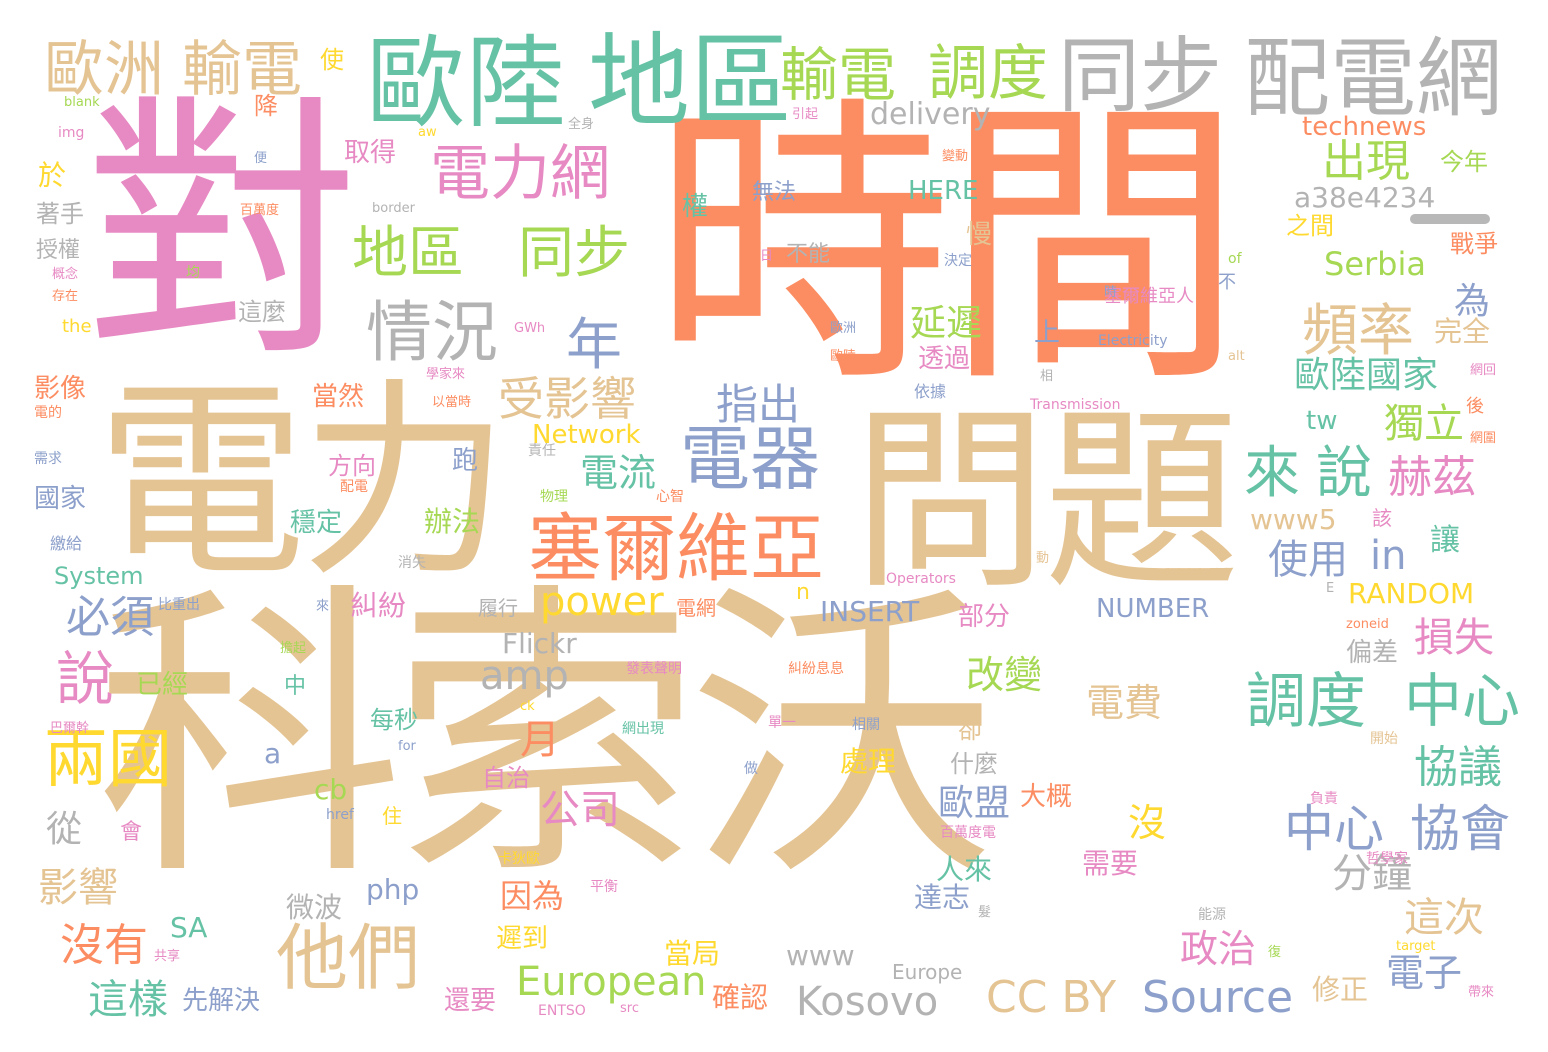 Image resolution: width=1548 pixels, height=1052 pixels. I want to click on word: 於, so click(52, 175).